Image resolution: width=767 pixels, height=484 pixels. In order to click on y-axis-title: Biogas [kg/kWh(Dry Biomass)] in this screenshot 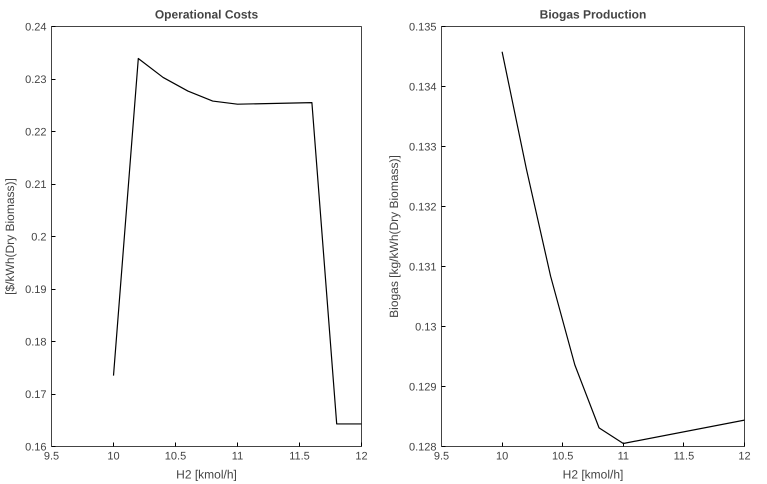, I will do `click(393, 236)`.